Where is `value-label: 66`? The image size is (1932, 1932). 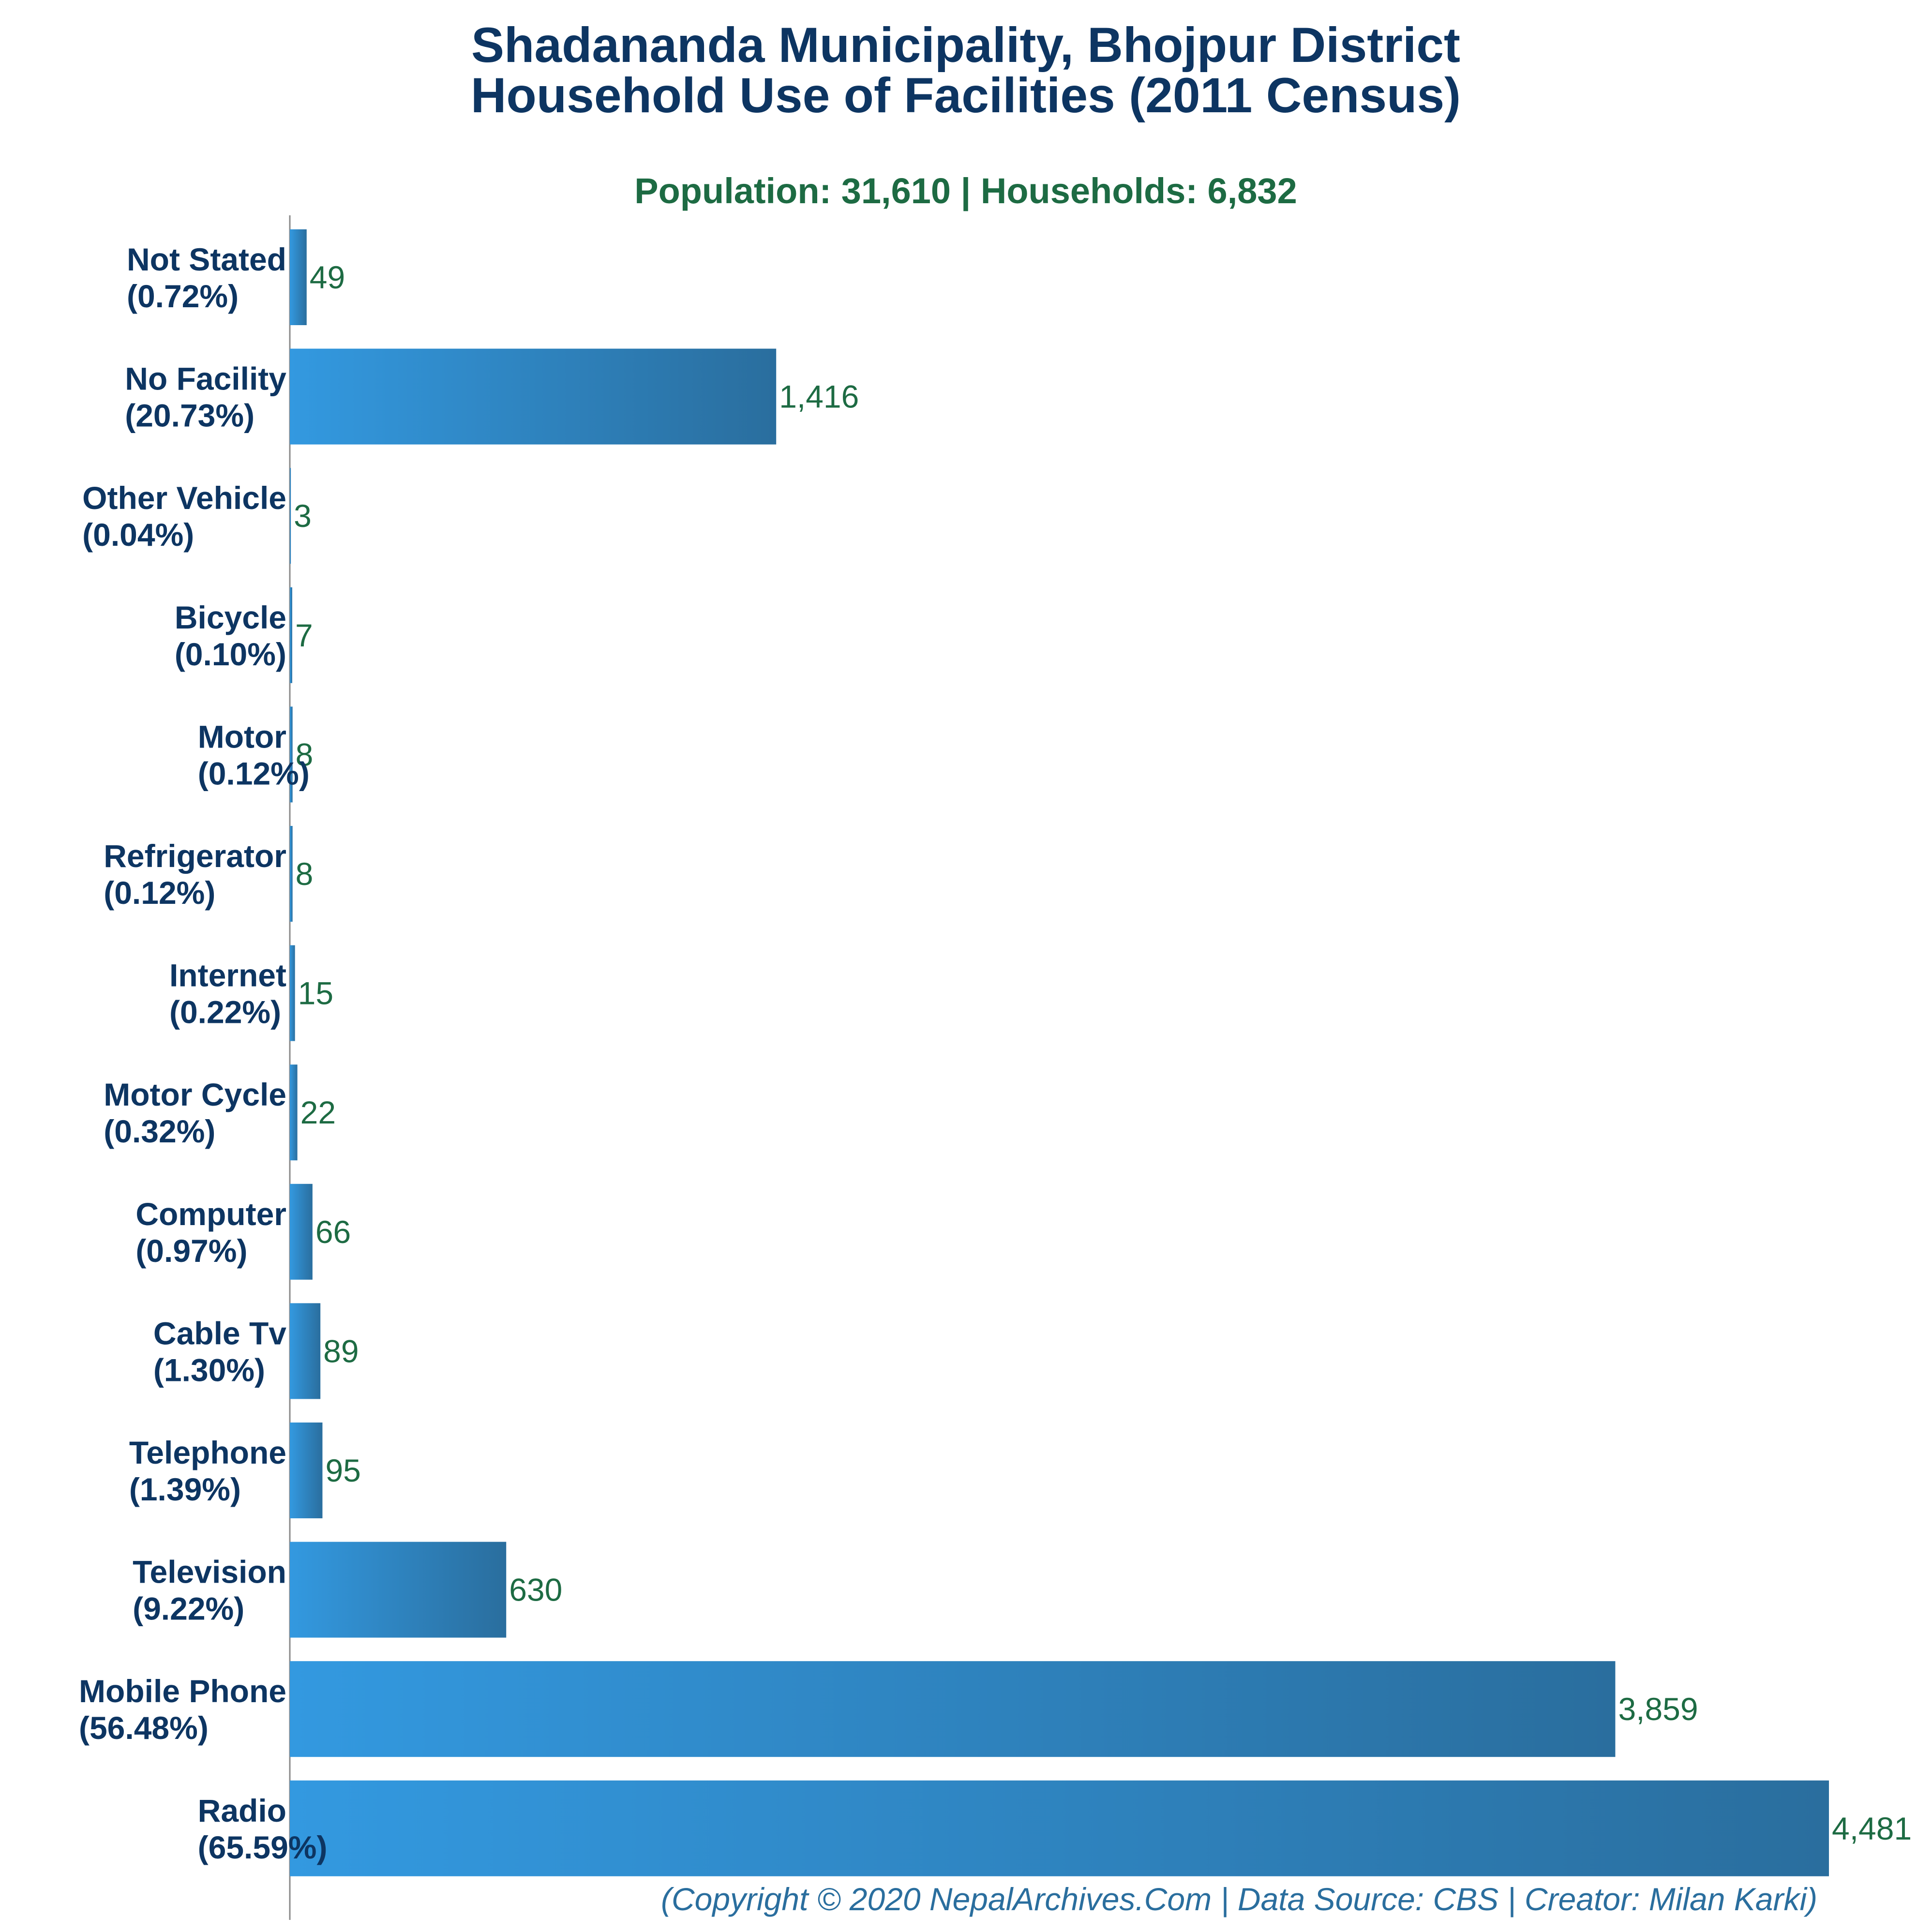
value-label: 66 is located at coordinates (333, 1232).